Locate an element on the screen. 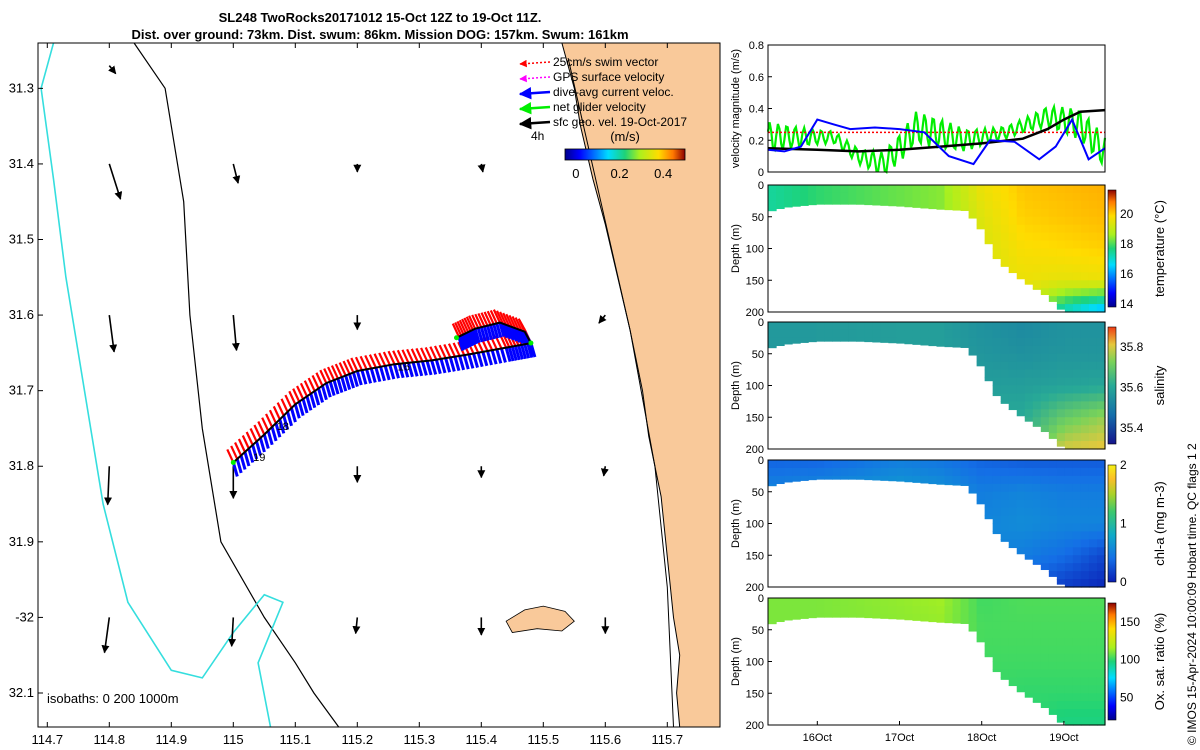  legend-label-1: GPS surface velocity is located at coordinates (608, 77).